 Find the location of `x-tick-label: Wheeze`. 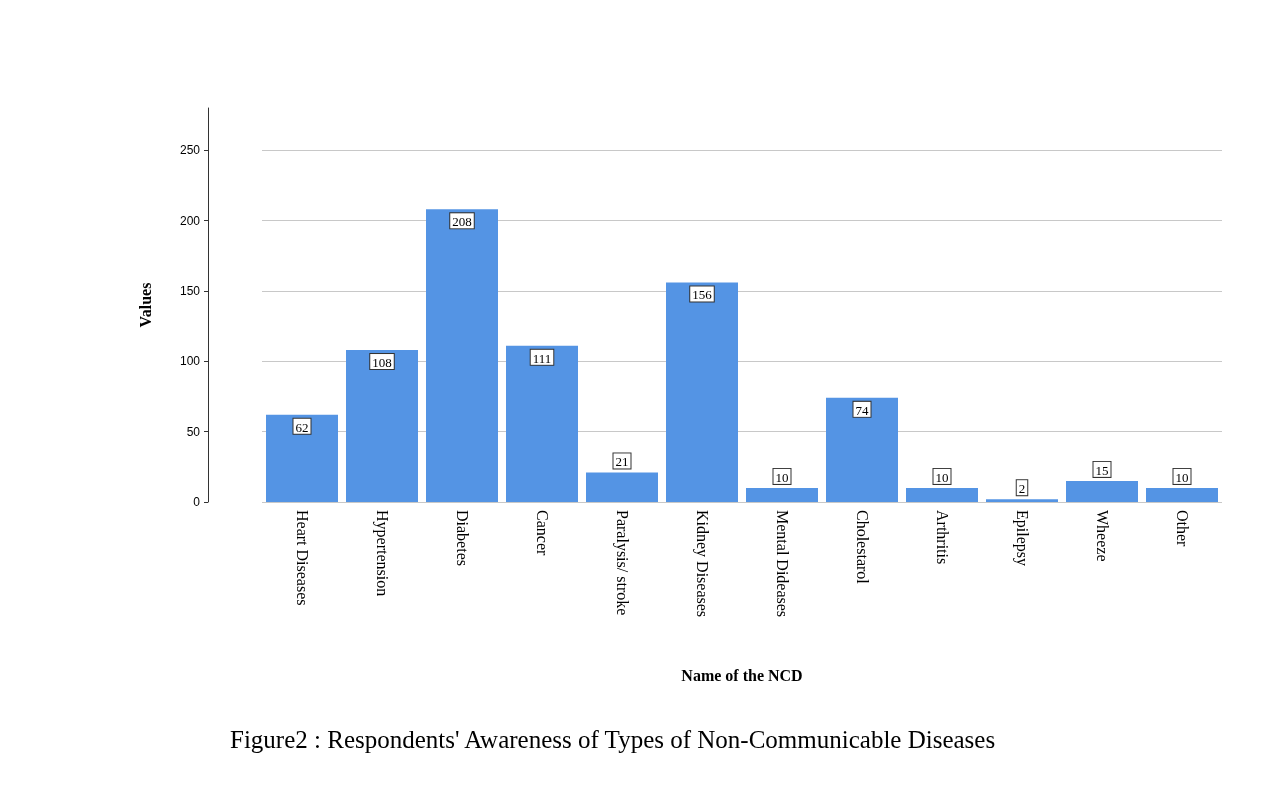

x-tick-label: Wheeze is located at coordinates (1102, 536).